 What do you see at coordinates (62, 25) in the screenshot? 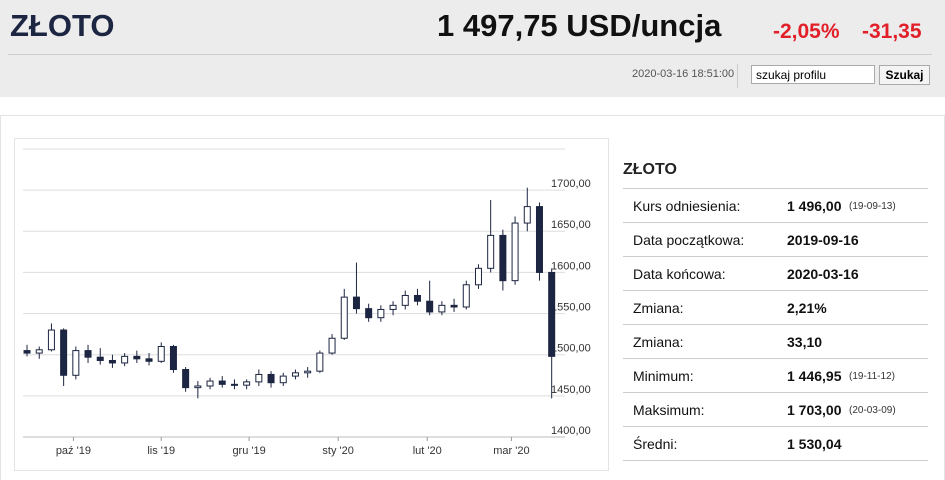
I see `title: ZŁOTO` at bounding box center [62, 25].